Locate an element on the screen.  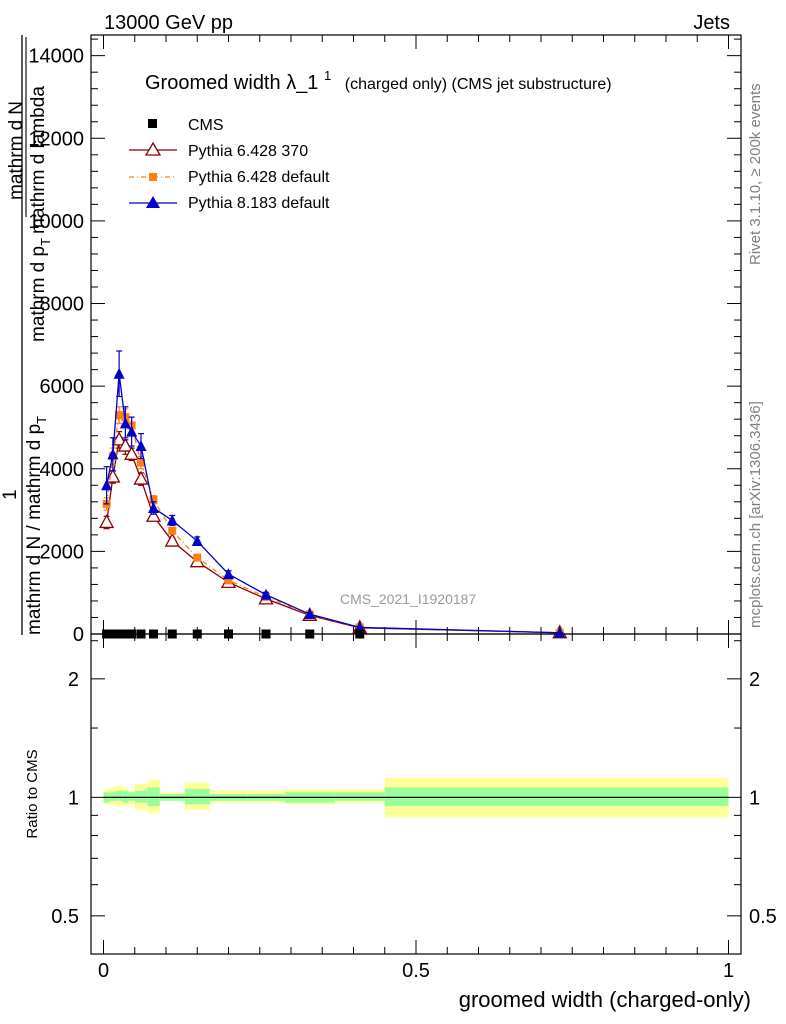
legend-label-cms: CMS is located at coordinates (206, 125).